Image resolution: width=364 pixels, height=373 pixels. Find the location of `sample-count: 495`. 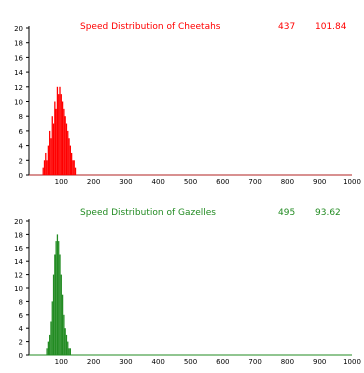

sample-count: 495 is located at coordinates (286, 213).